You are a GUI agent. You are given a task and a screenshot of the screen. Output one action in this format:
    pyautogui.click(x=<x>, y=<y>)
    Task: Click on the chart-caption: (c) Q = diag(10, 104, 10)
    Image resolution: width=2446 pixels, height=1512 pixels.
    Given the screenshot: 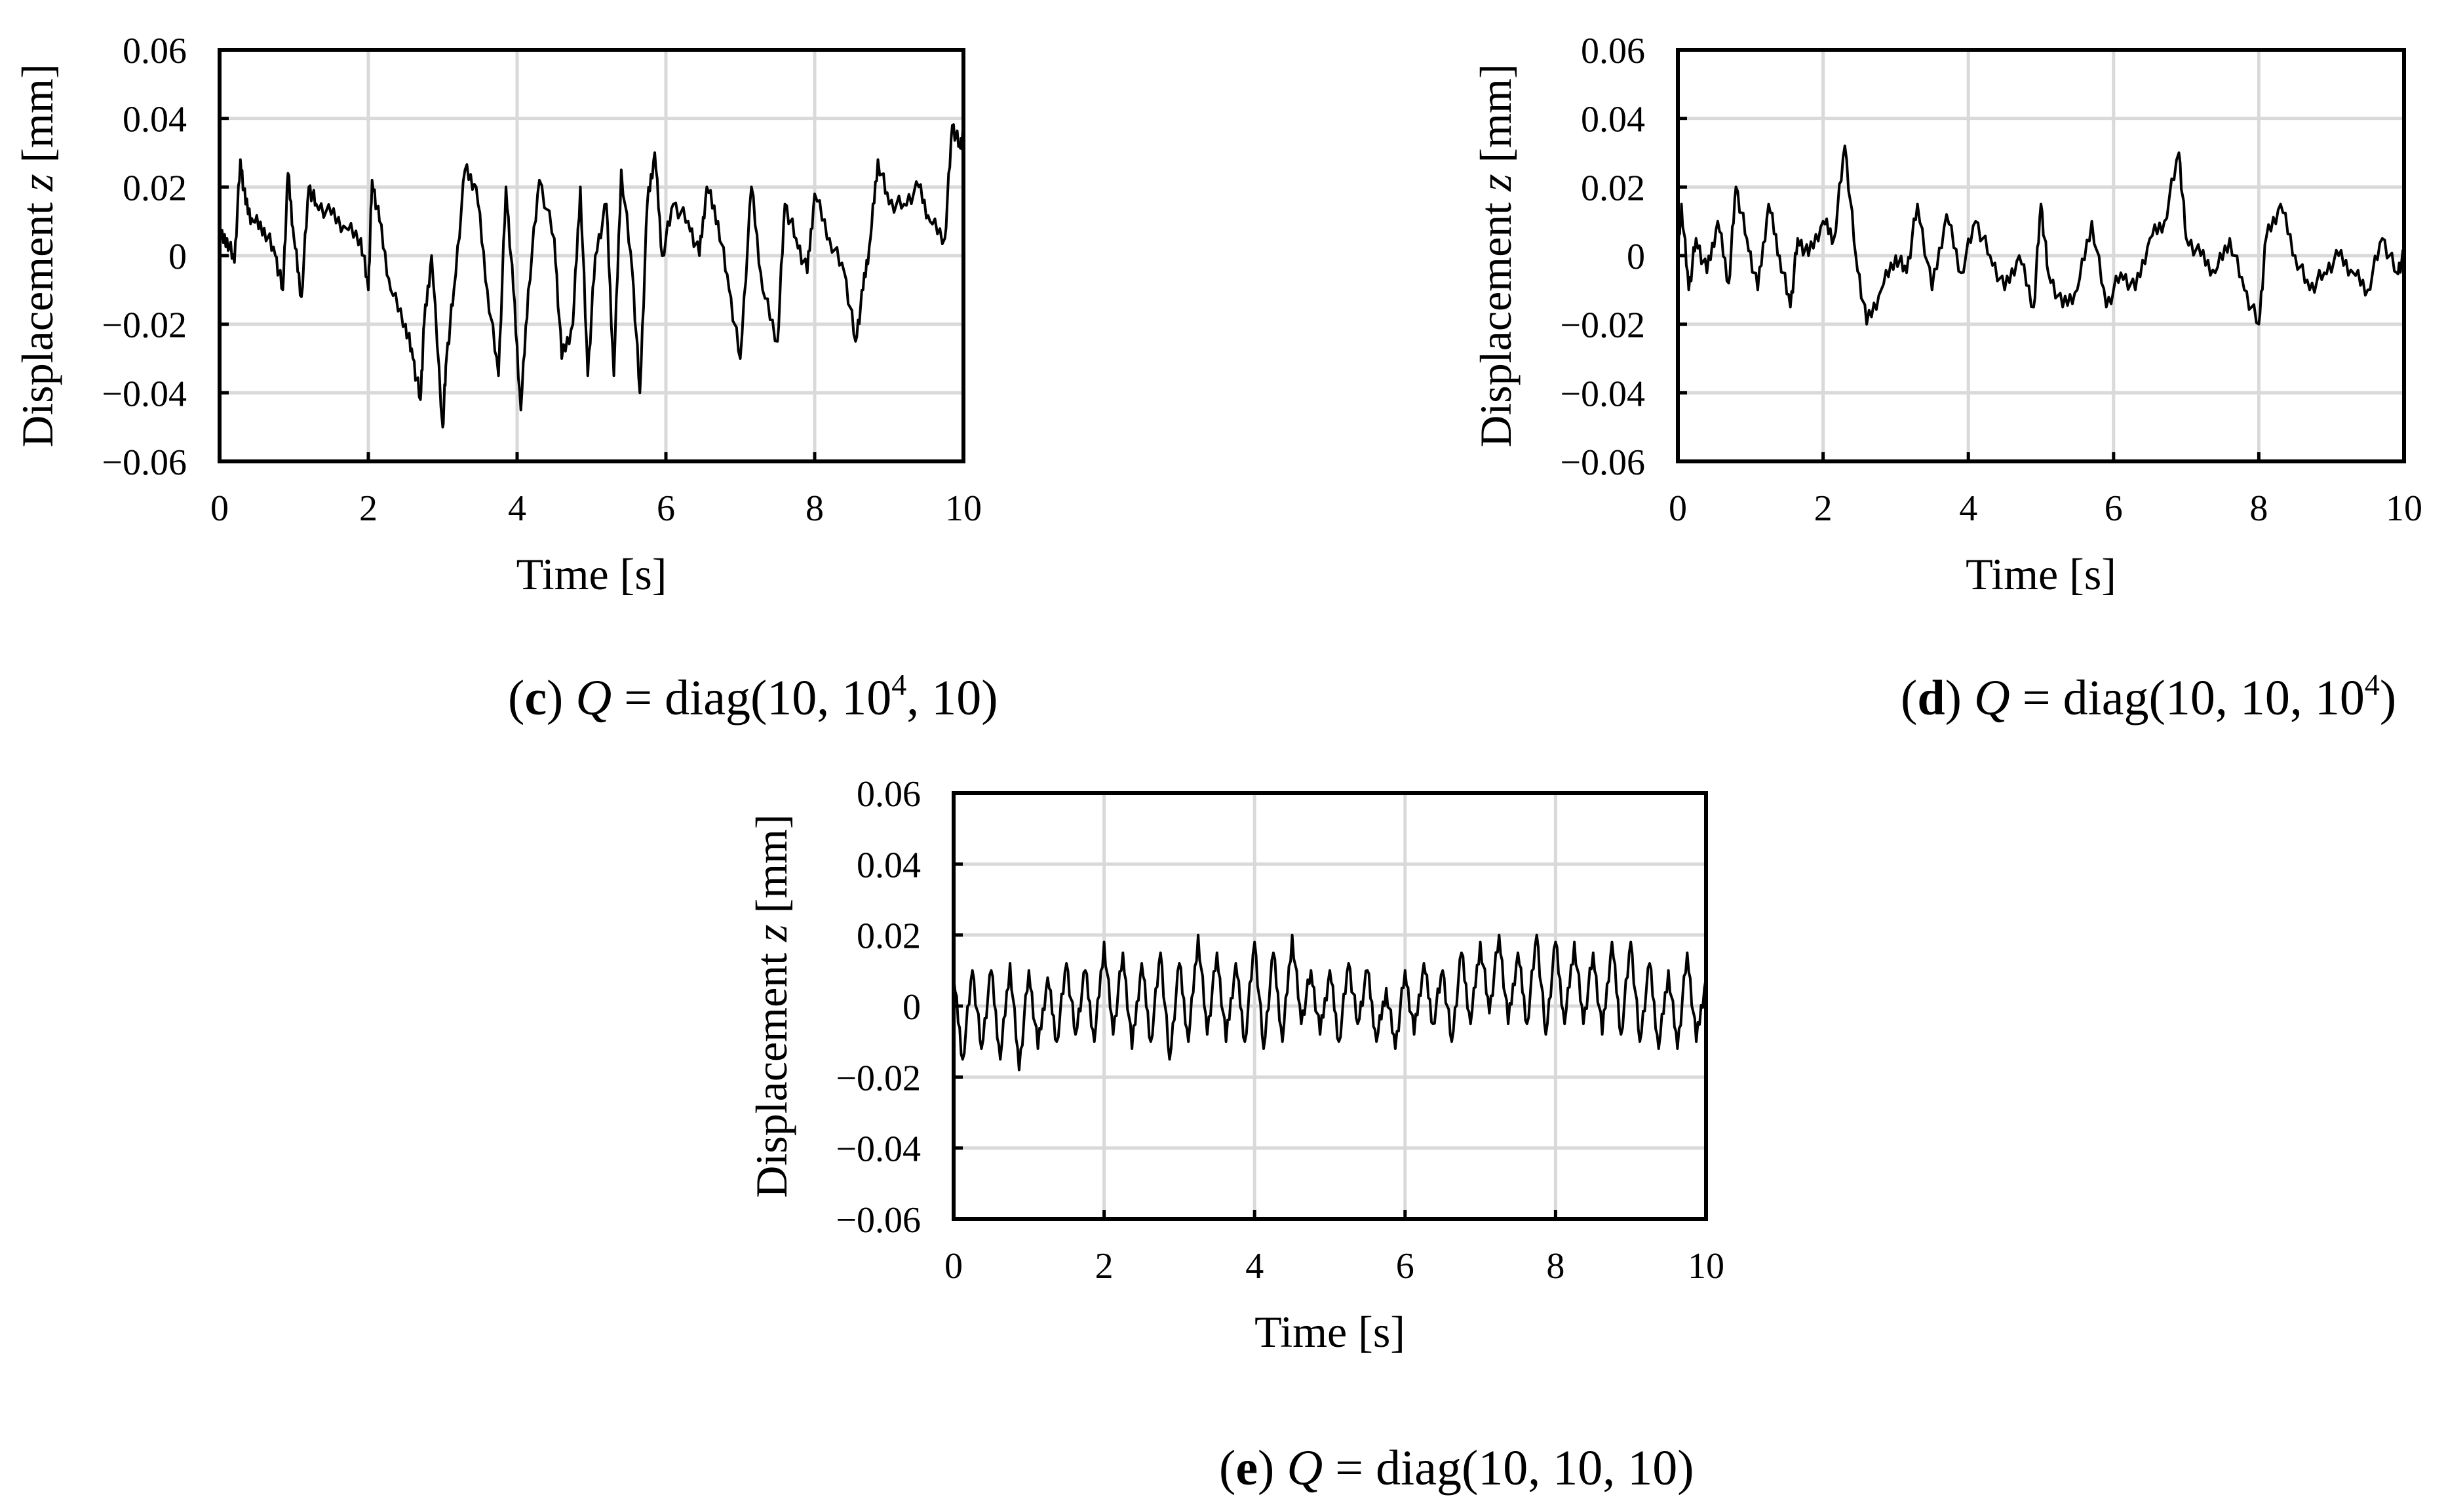 What is the action you would take?
    pyautogui.click(x=753, y=697)
    